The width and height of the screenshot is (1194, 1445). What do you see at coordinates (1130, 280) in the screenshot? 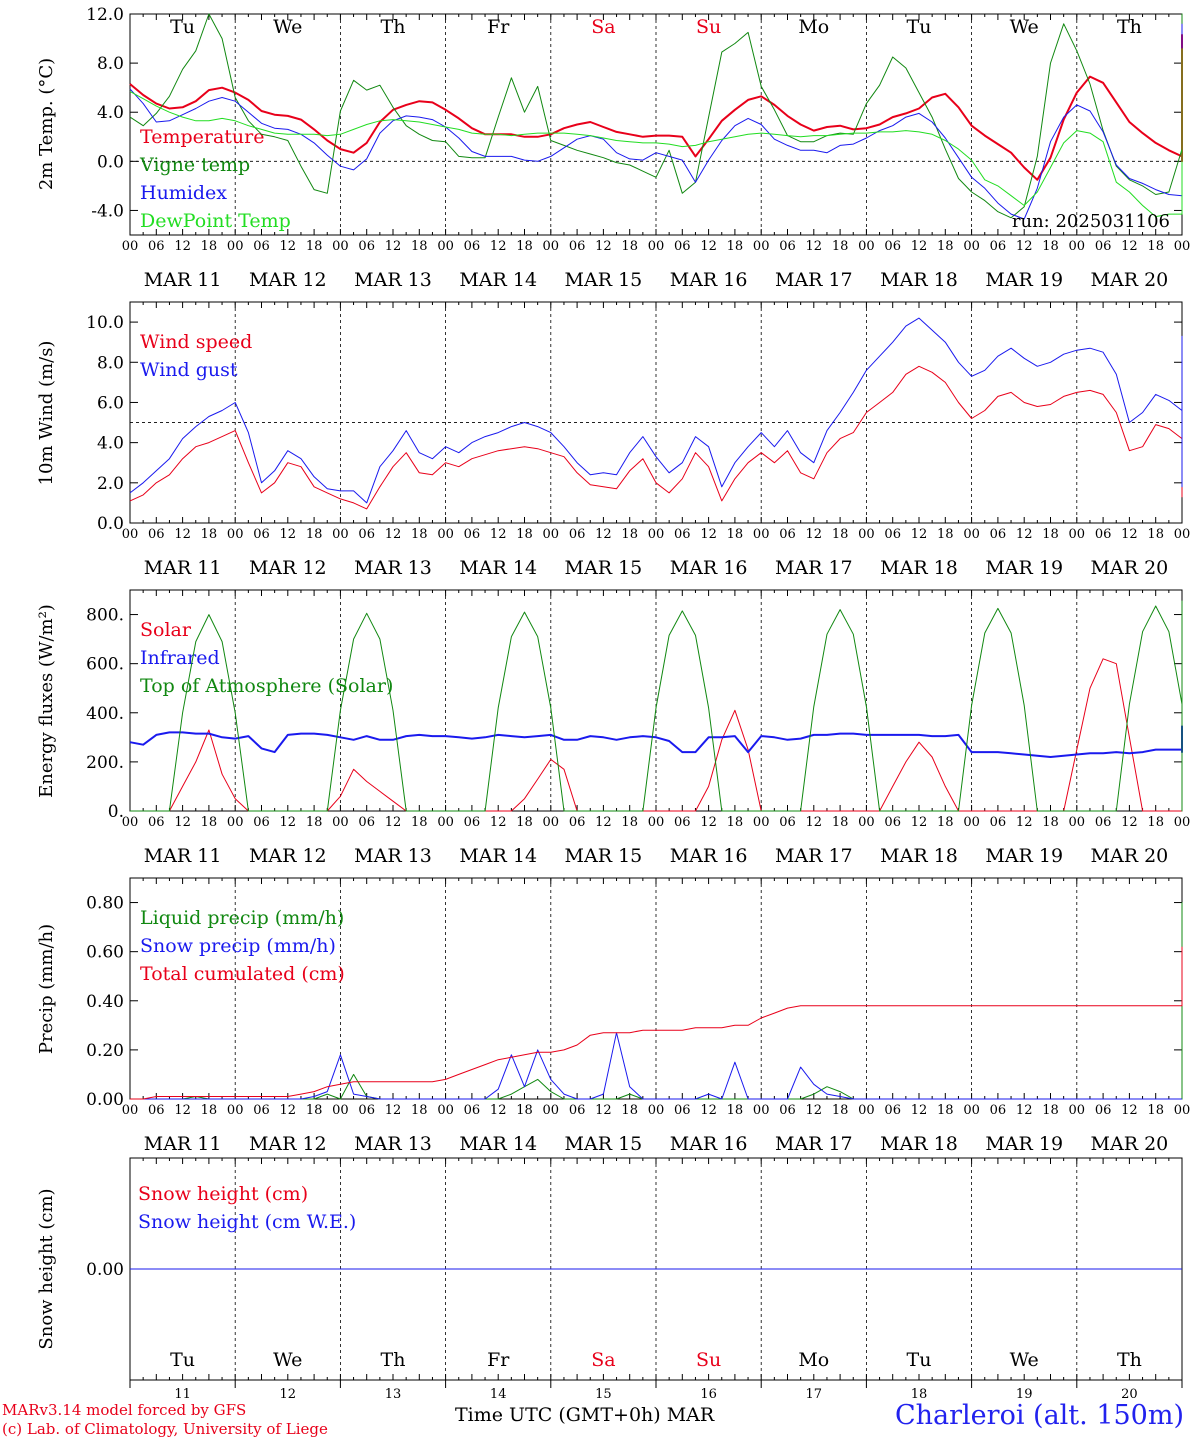
I see `date-label: MAR 20` at bounding box center [1130, 280].